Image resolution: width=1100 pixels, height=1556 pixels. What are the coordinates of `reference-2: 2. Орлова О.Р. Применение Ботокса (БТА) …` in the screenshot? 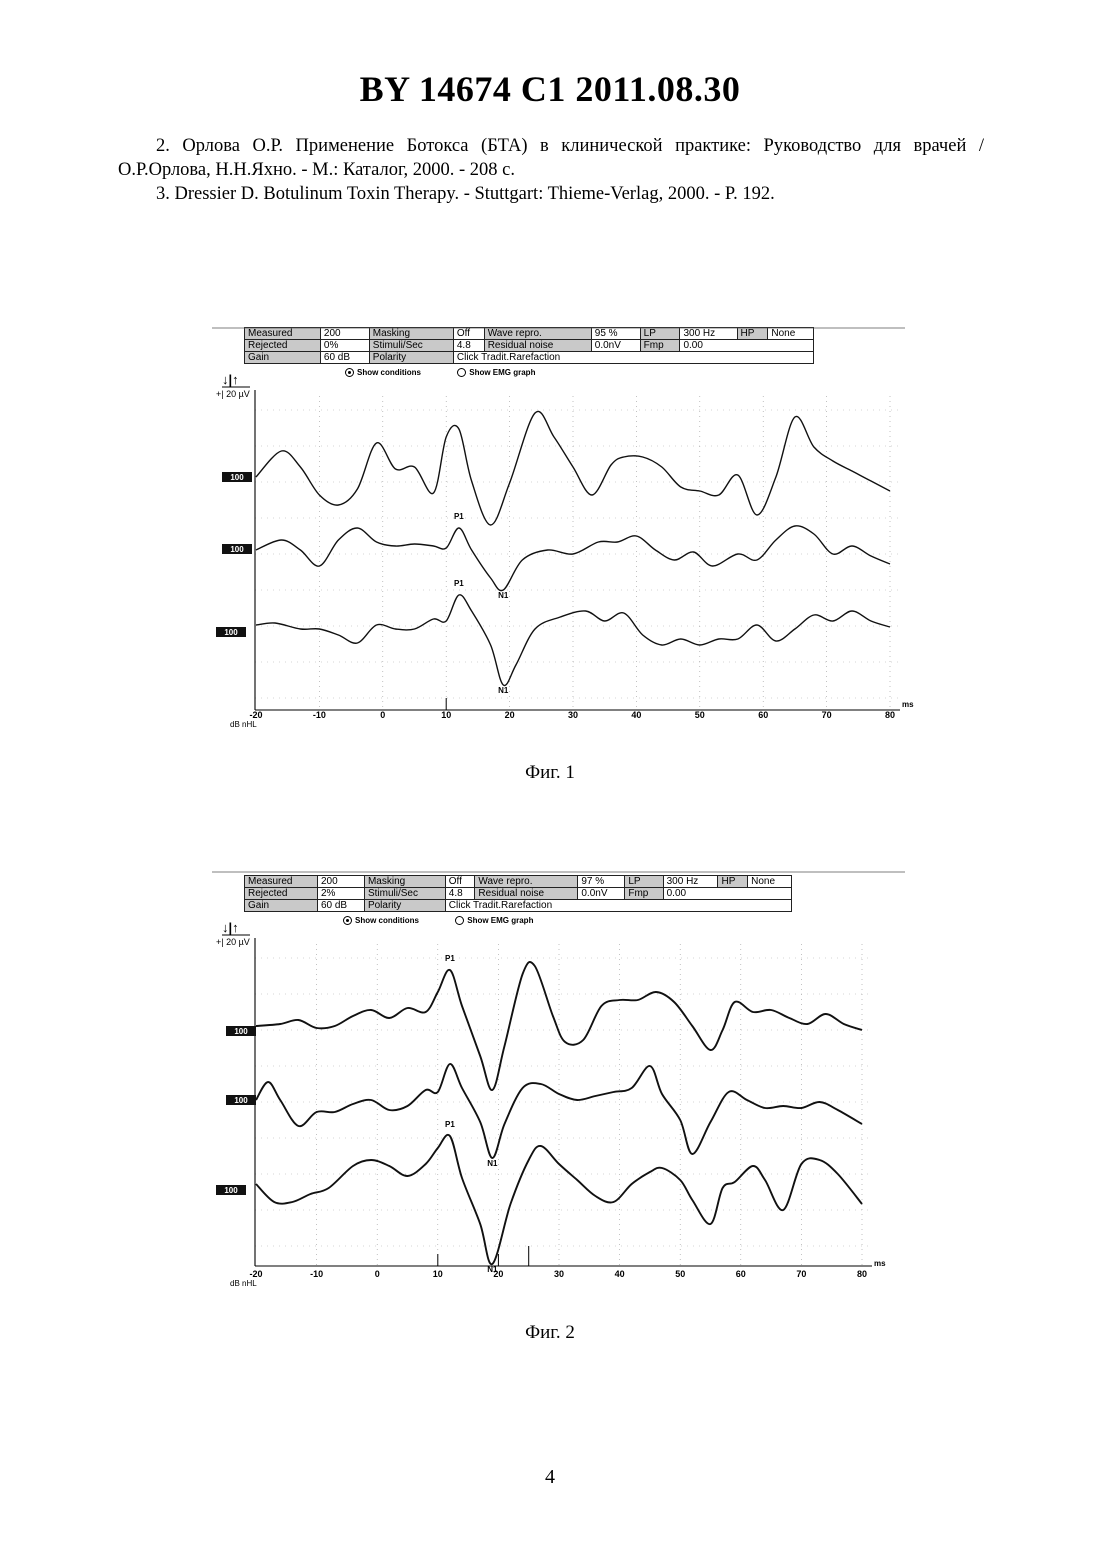 It's located at (551, 158).